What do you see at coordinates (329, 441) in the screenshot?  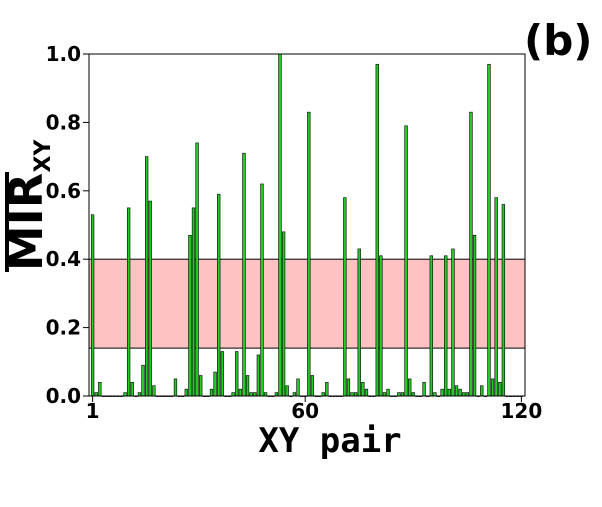 I see `x-axis-label: XY pair` at bounding box center [329, 441].